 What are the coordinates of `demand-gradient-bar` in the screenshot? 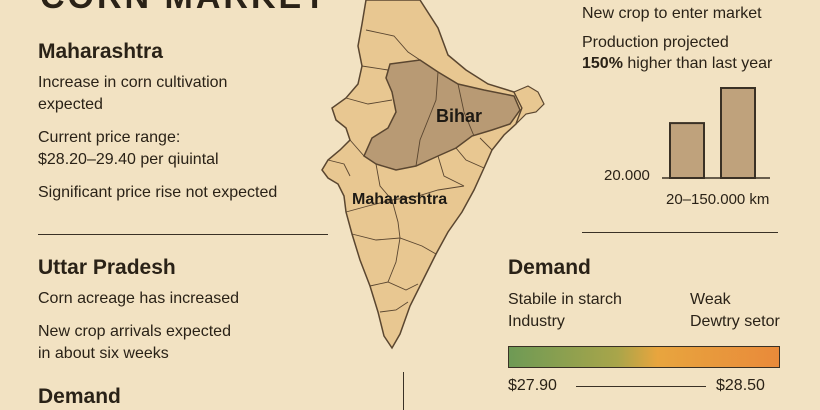 It's located at (644, 357).